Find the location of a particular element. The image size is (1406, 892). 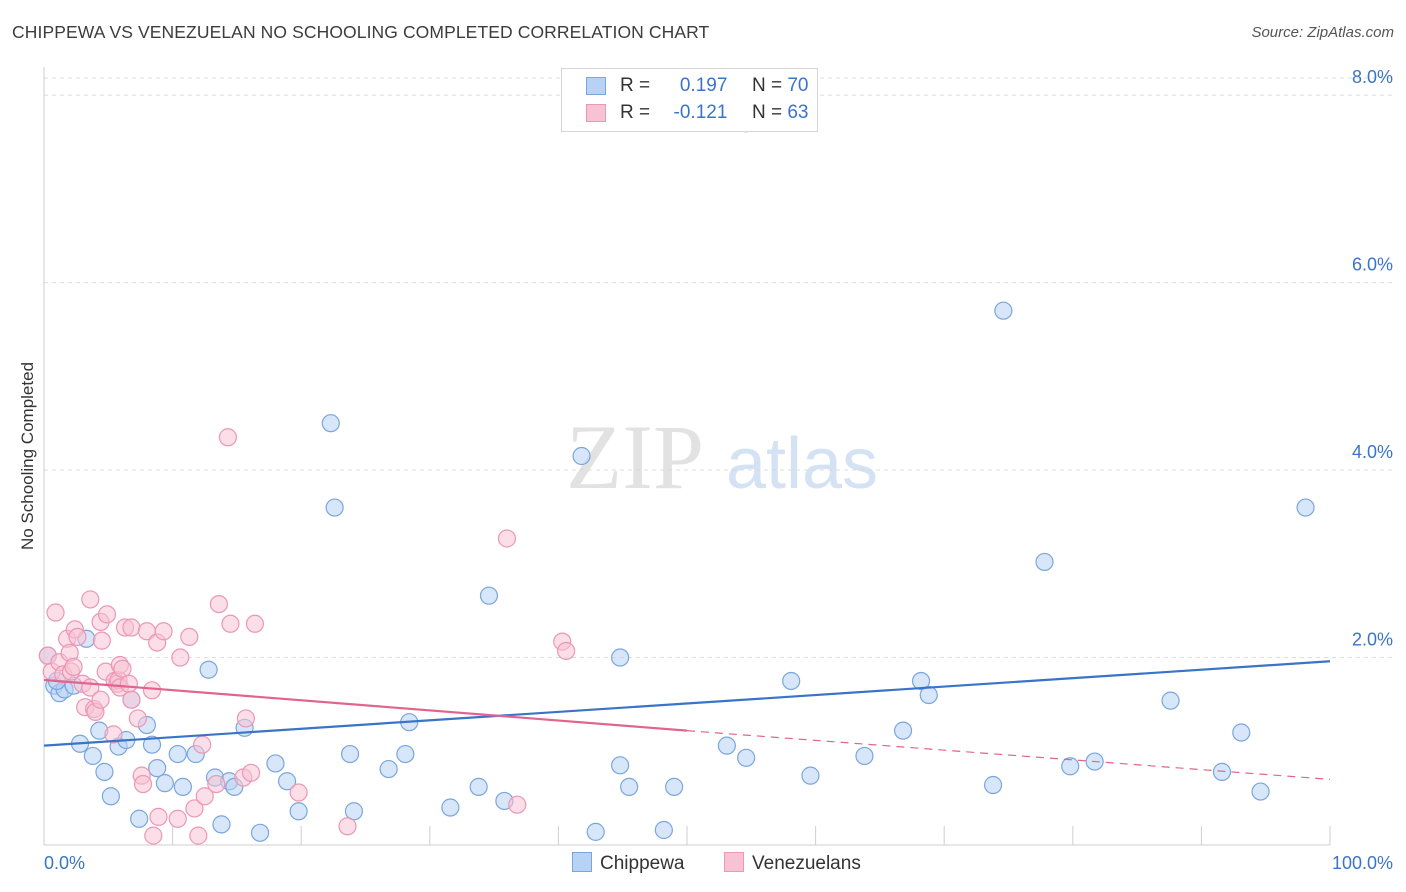

legend-r-value: -0.121 is located at coordinates (700, 112).